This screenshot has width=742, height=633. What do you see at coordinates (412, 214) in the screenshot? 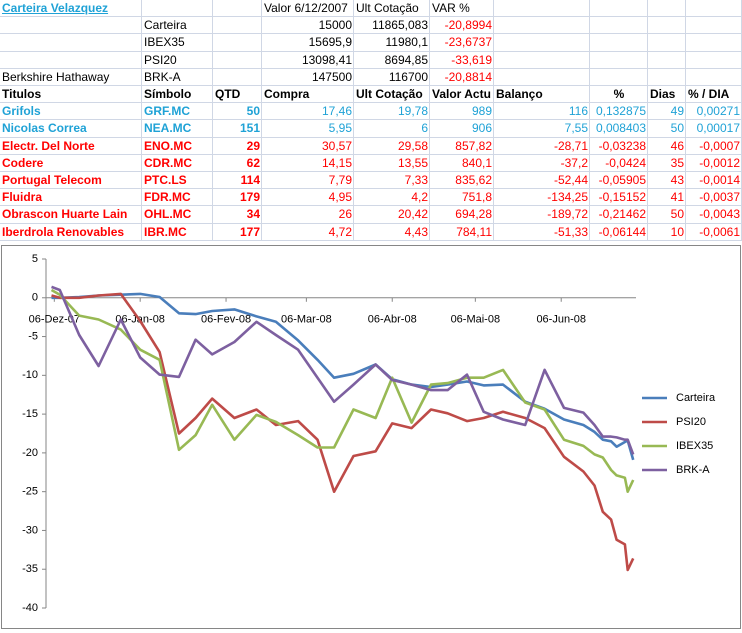
I see `table-cell: 20,42` at bounding box center [412, 214].